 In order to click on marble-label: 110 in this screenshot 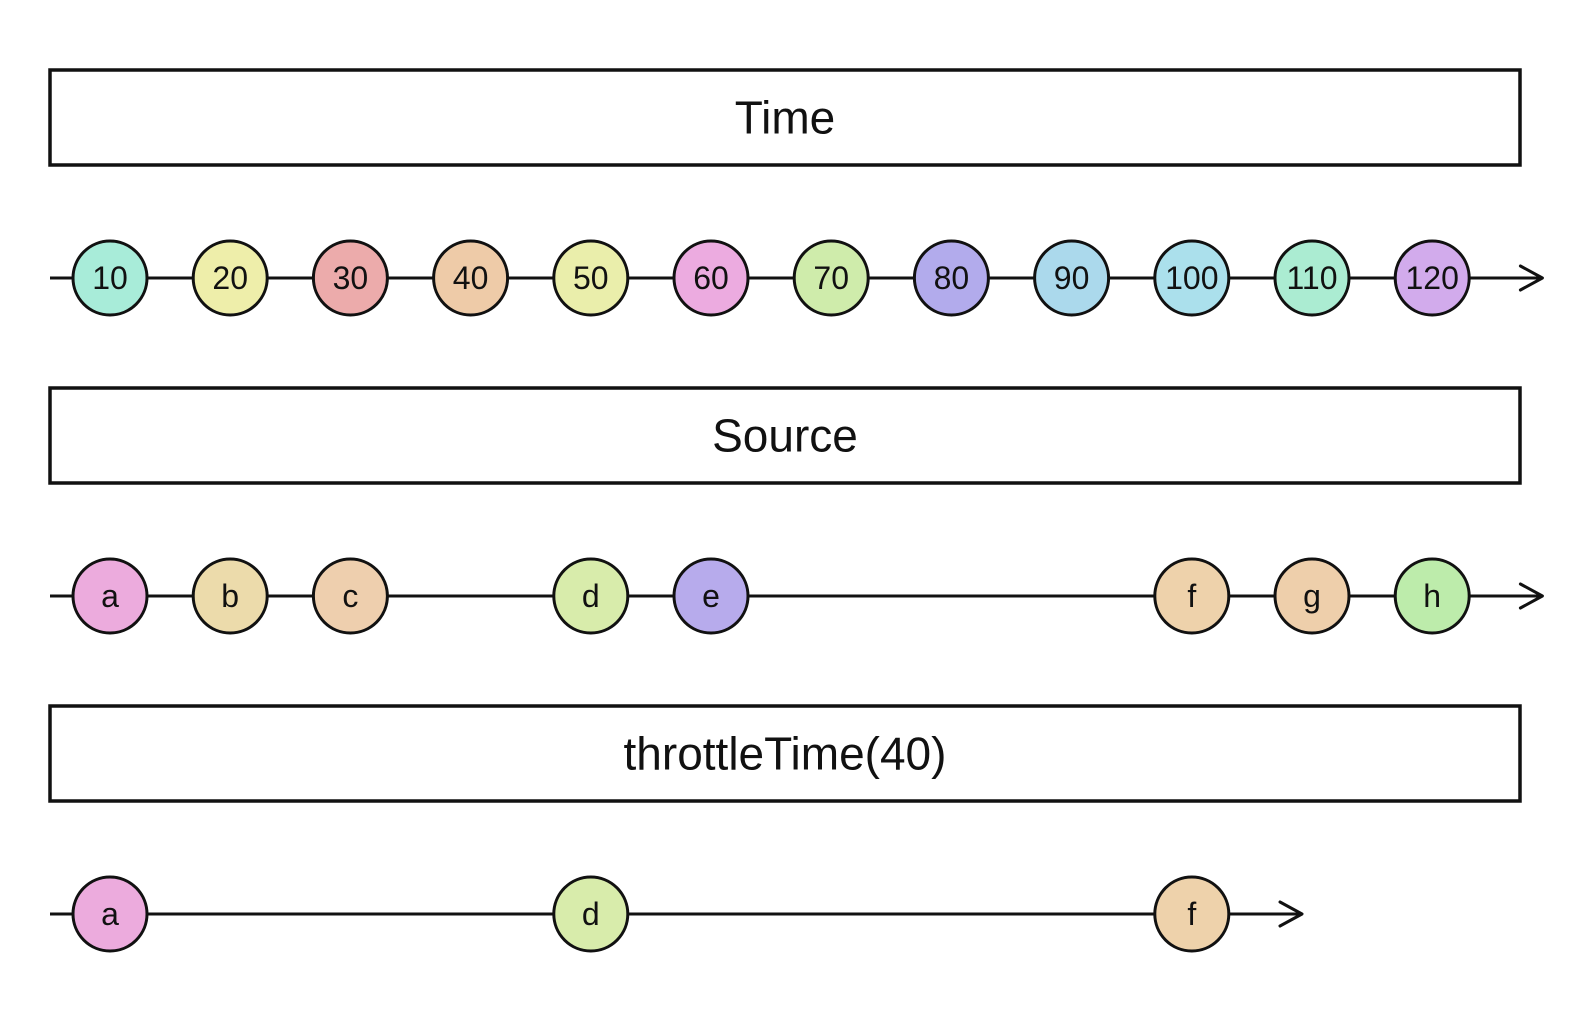, I will do `click(1311, 278)`.